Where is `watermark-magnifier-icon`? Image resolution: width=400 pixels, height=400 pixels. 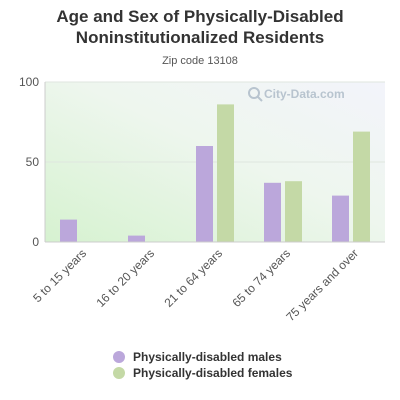
watermark-magnifier-icon is located at coordinates (255, 94).